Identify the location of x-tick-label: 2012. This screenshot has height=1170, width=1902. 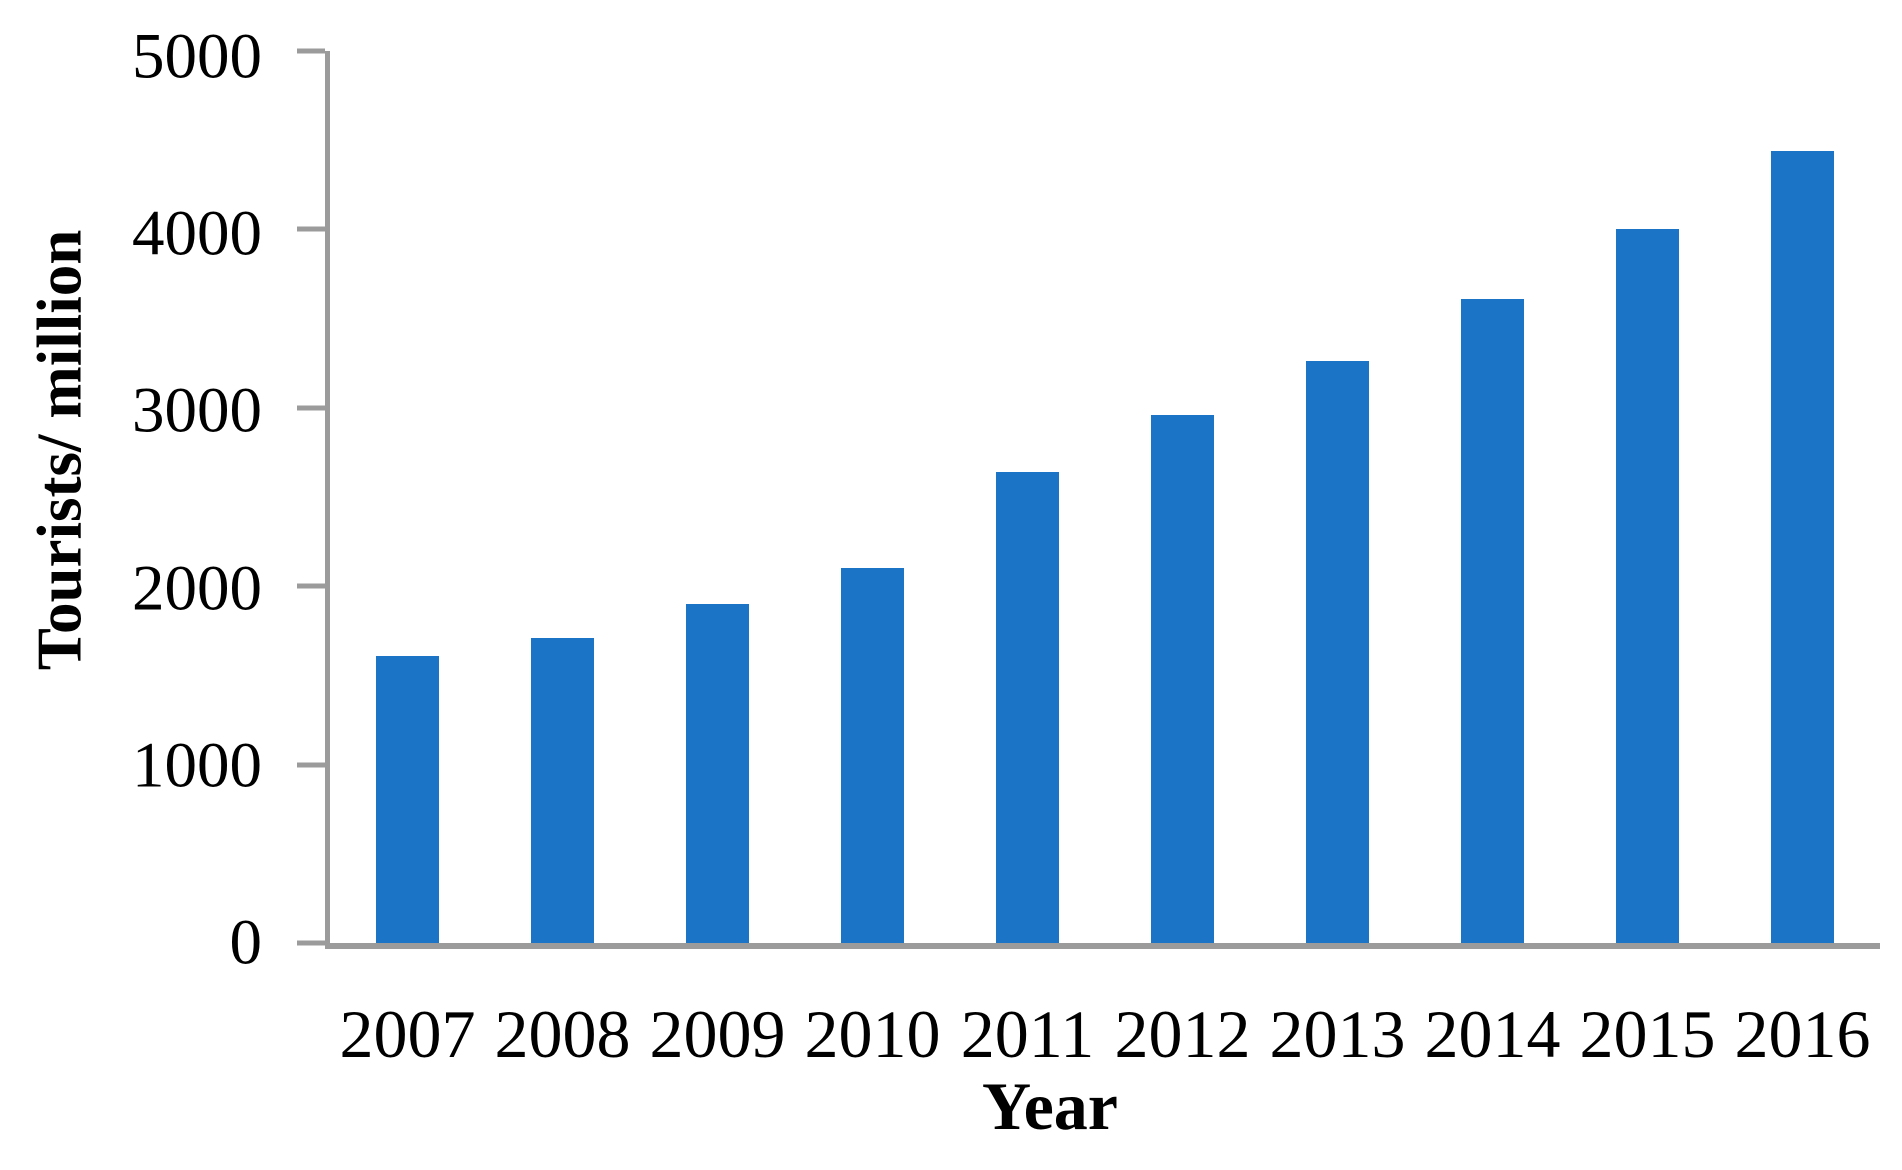
(1182, 1034).